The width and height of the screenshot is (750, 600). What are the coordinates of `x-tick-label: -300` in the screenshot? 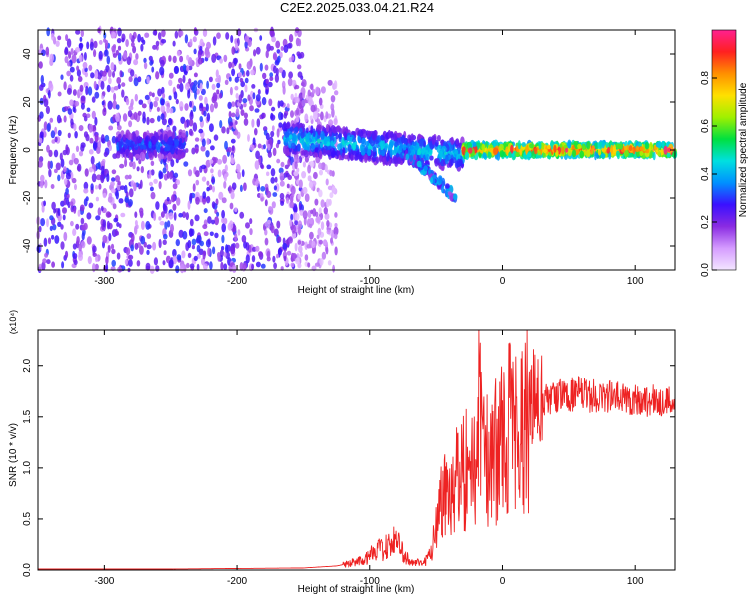 It's located at (104, 581).